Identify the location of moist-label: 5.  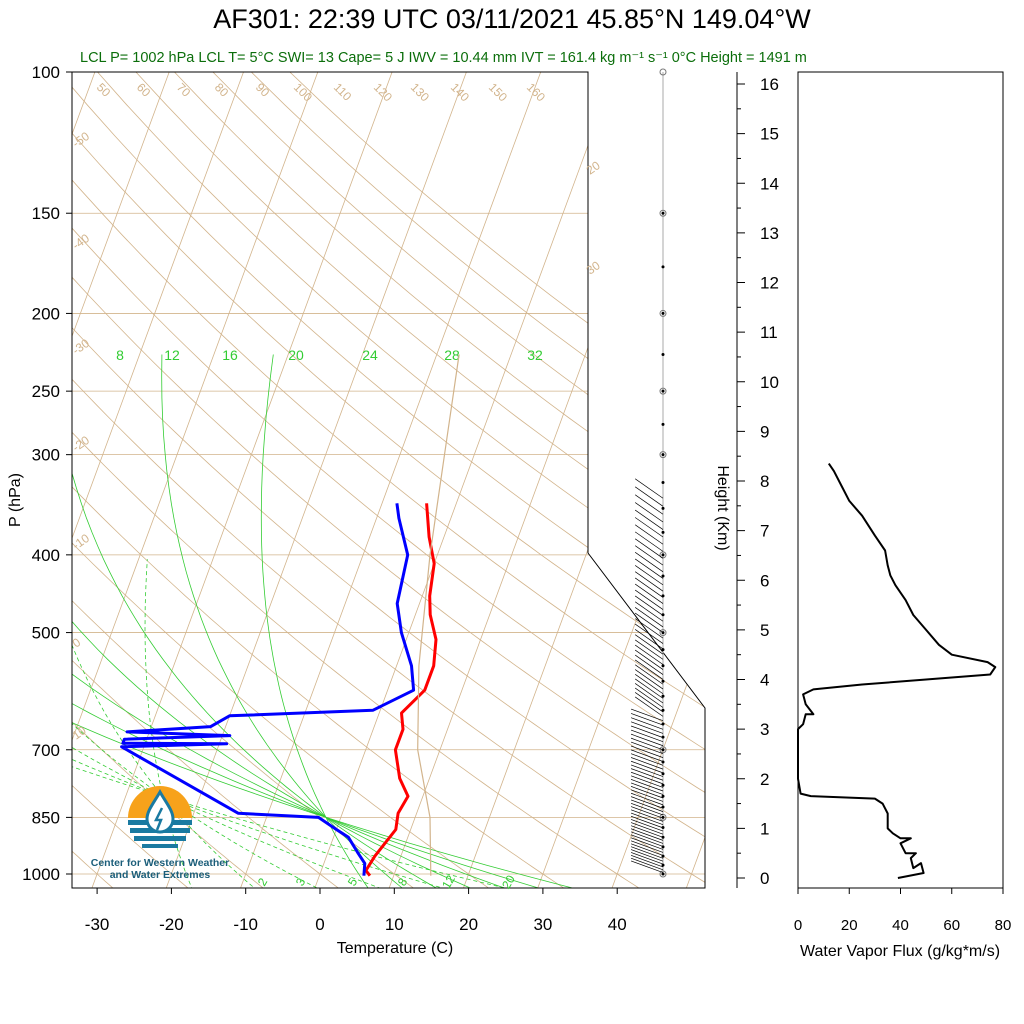
(353, 881).